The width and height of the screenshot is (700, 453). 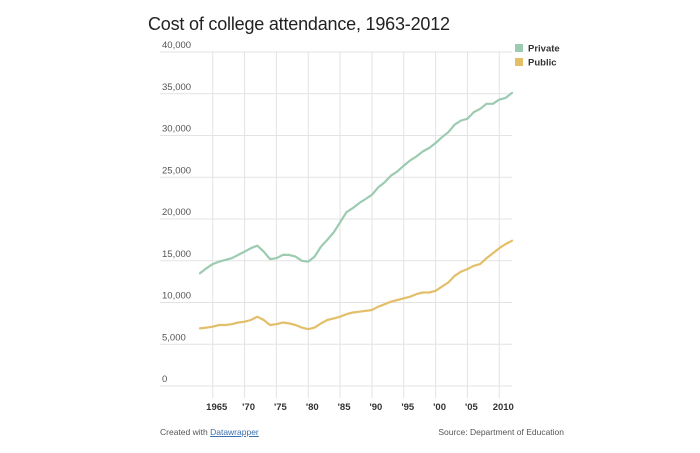 I want to click on series-line-public, so click(x=356, y=285).